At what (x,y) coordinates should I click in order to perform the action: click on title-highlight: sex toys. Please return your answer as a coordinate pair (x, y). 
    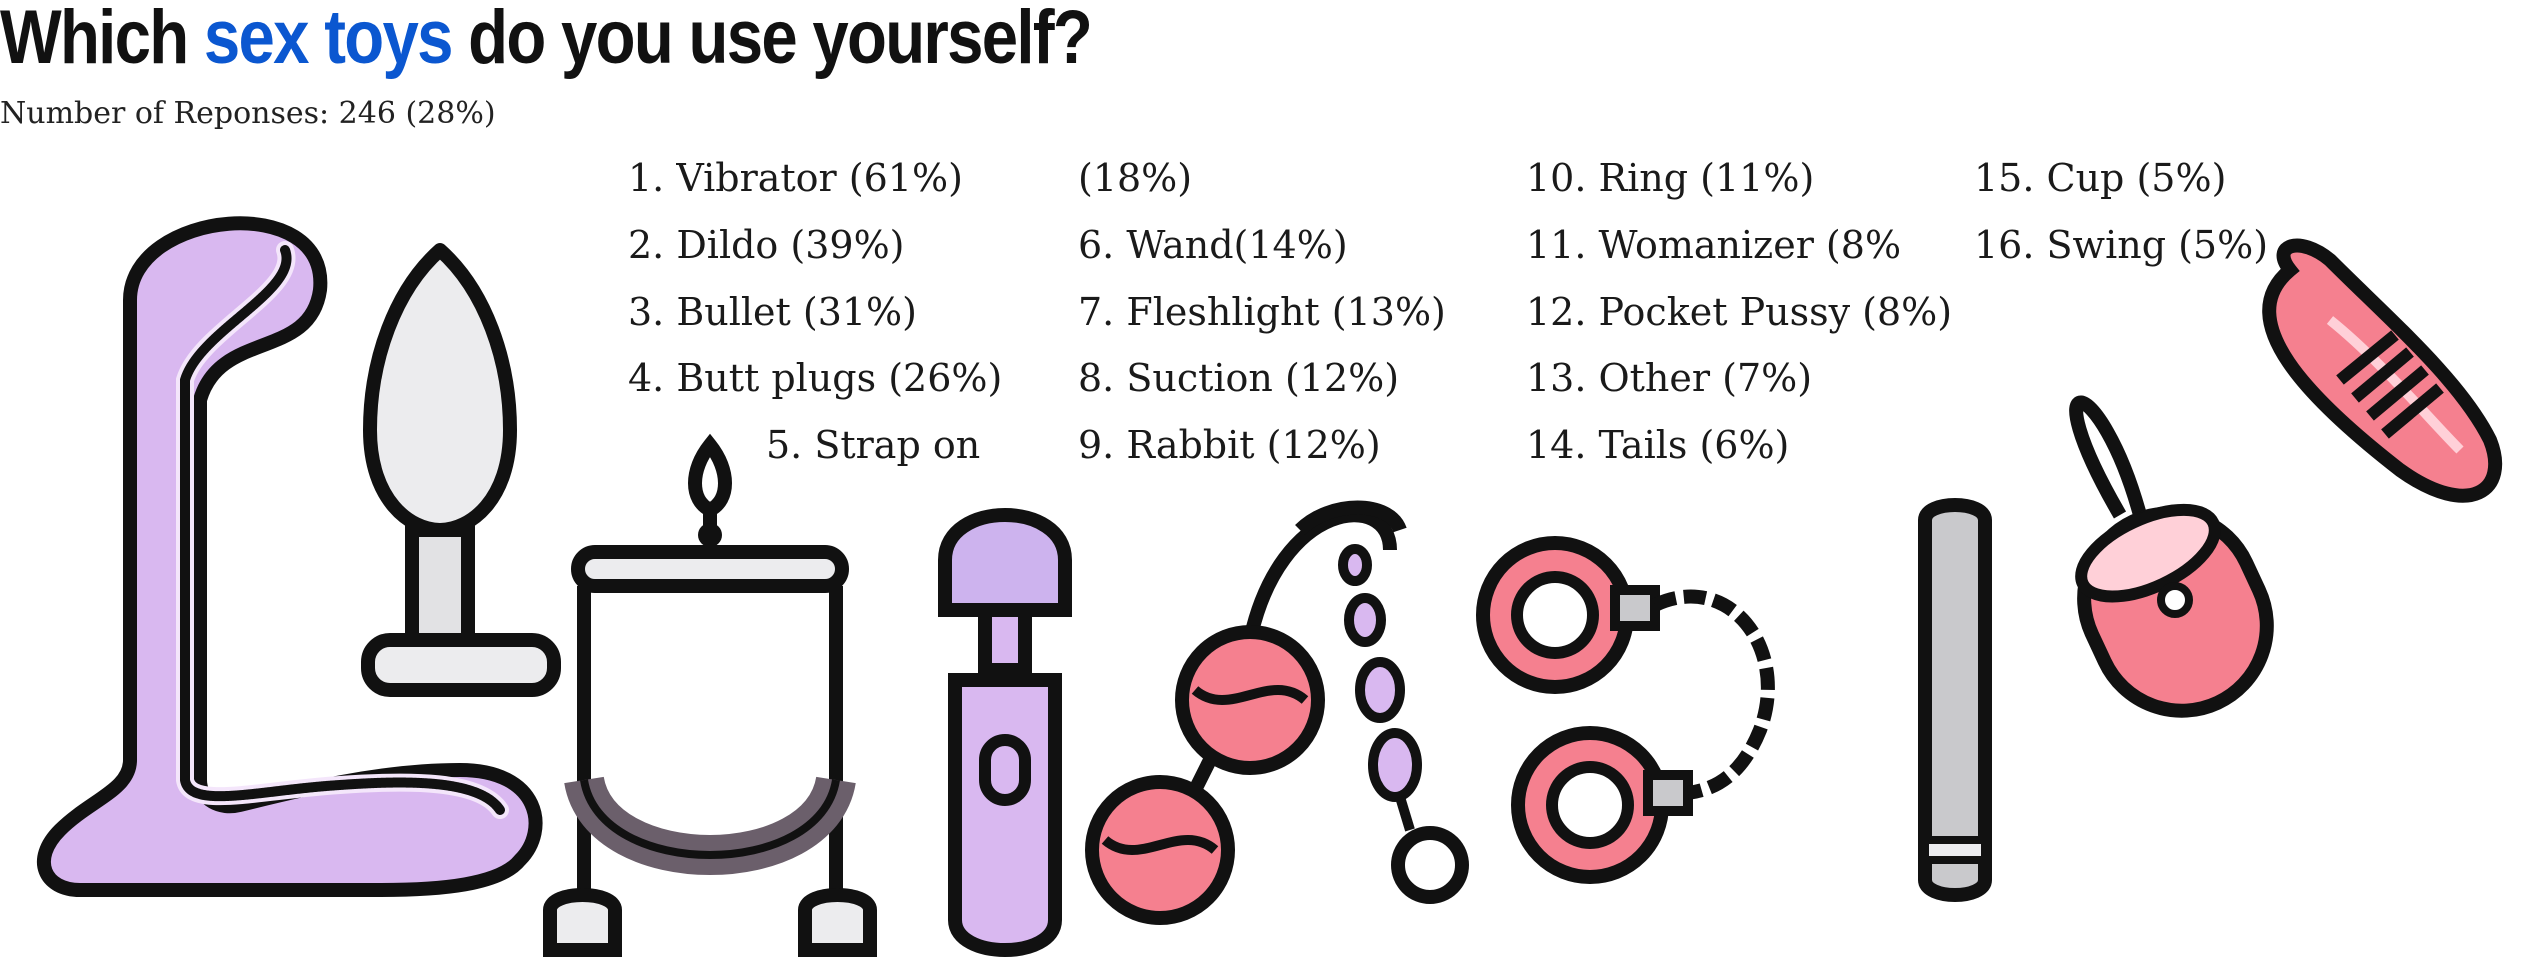
    Looking at the image, I should click on (328, 40).